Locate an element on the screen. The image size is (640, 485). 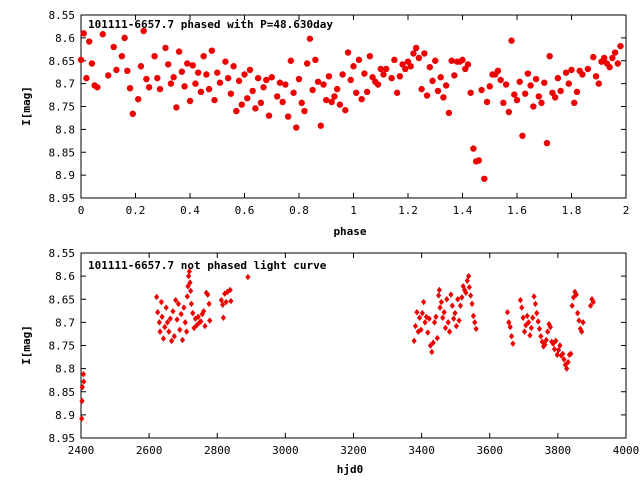
y-tick-label: 8.55 is located at coordinates (62, 253).